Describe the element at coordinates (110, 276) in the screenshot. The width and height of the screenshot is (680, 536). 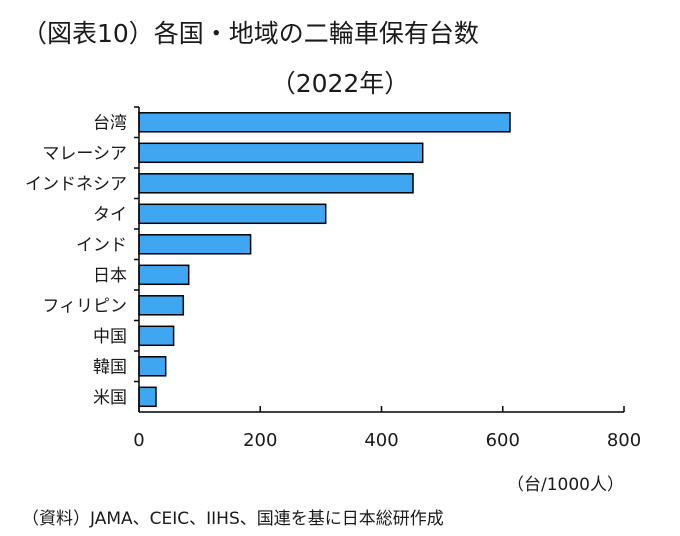
I see `category-label: 日本` at that location.